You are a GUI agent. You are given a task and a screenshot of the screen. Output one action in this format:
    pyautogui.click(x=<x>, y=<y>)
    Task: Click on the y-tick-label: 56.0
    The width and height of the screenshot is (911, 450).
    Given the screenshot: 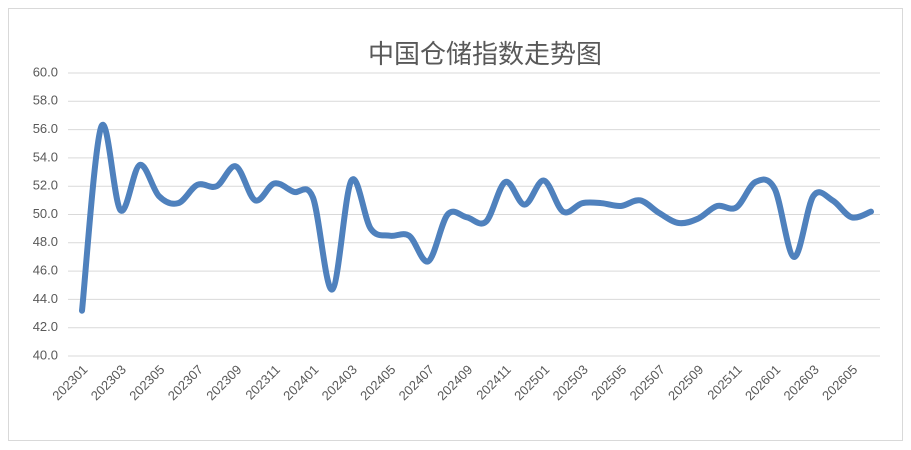 What is the action you would take?
    pyautogui.click(x=45, y=128)
    